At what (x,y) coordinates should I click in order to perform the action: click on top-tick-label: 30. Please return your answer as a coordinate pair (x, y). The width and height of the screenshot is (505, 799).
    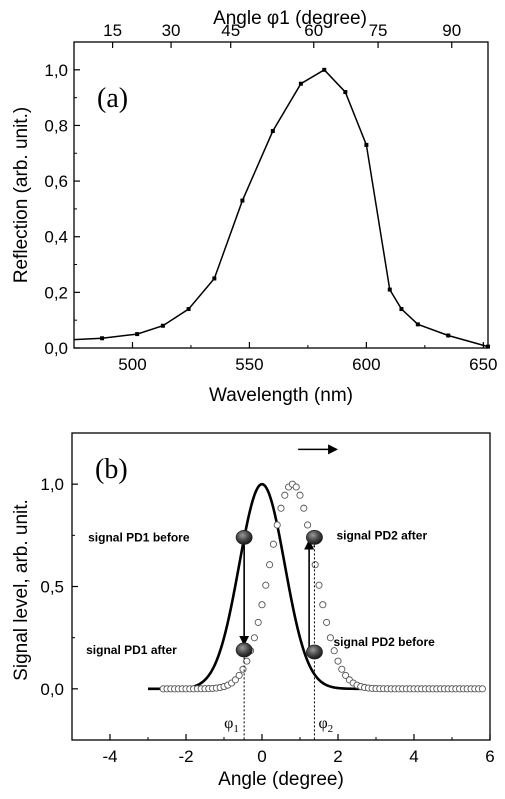
    Looking at the image, I should click on (171, 30).